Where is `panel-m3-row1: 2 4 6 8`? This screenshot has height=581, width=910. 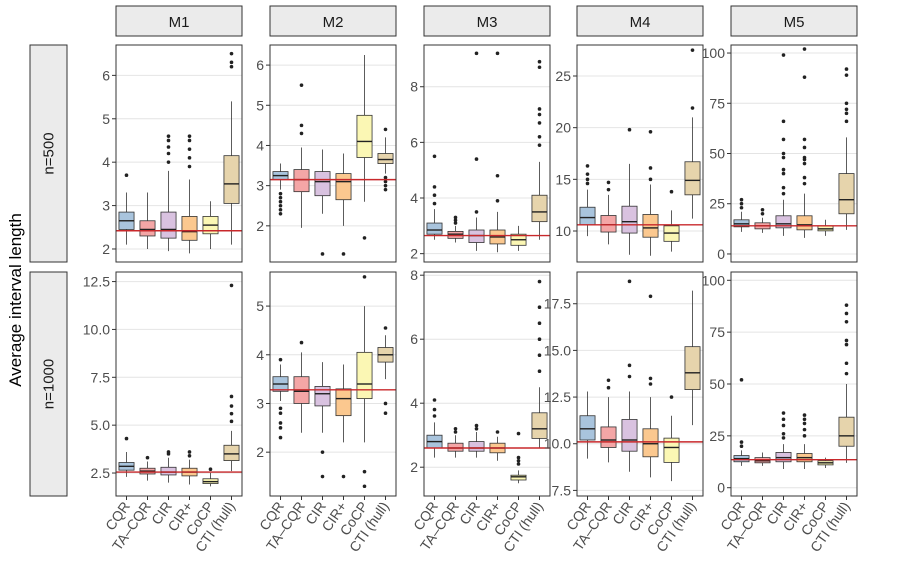 panel-m3-row1: 2 4 6 8 is located at coordinates (480, 153).